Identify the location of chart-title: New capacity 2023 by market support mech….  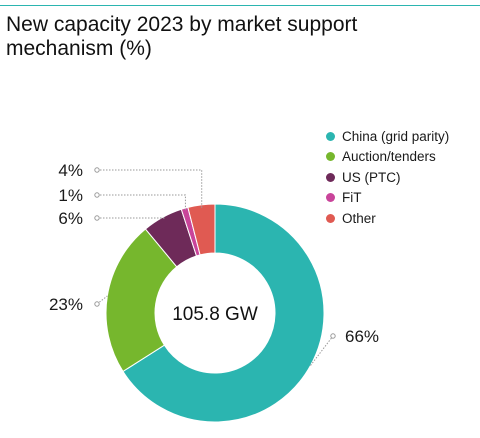
(182, 36).